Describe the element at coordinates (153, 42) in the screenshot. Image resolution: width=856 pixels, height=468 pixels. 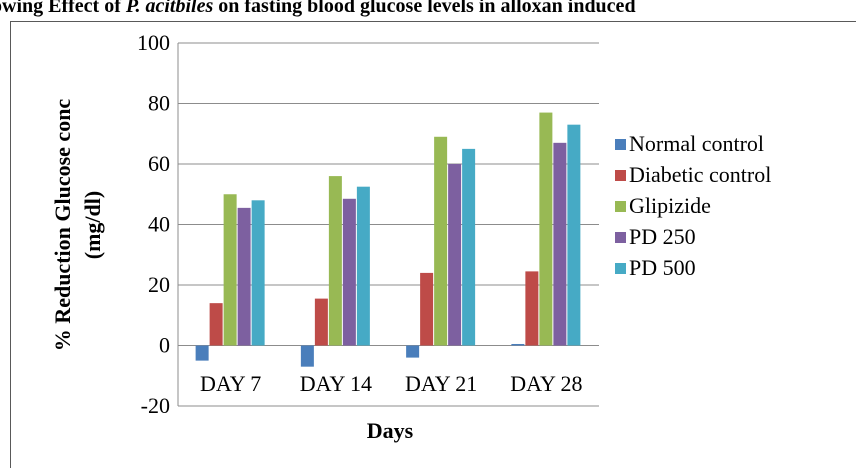
I see `y-tick-label: 100` at that location.